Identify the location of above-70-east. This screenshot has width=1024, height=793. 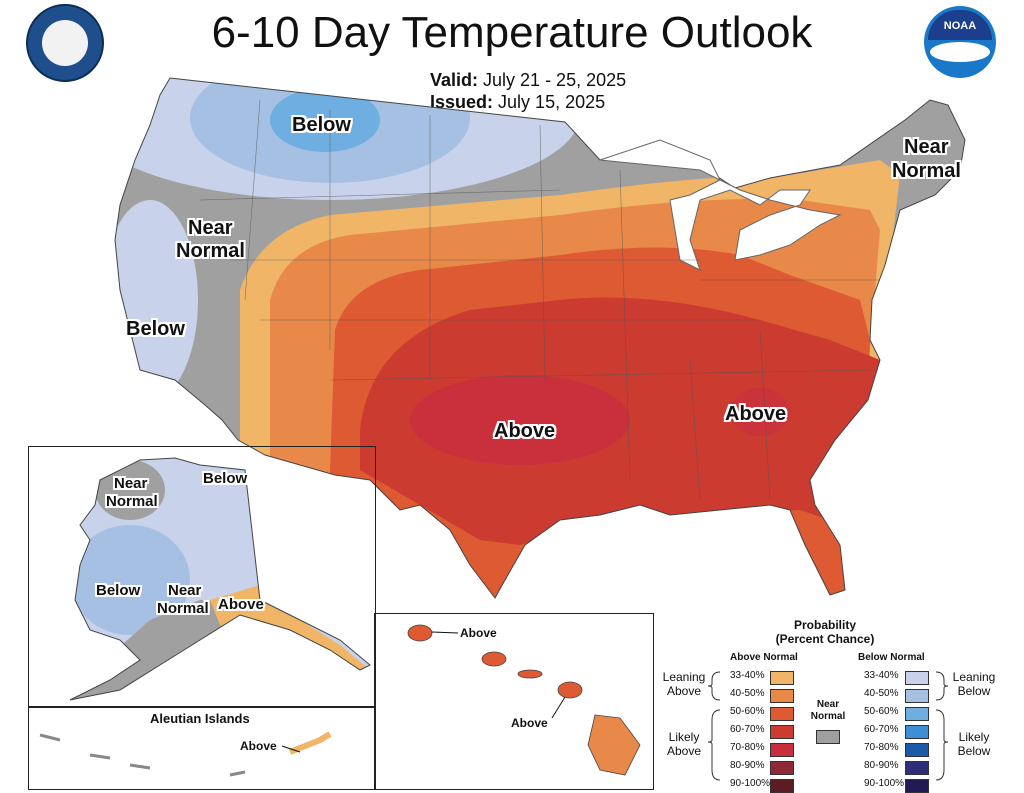
(760, 412).